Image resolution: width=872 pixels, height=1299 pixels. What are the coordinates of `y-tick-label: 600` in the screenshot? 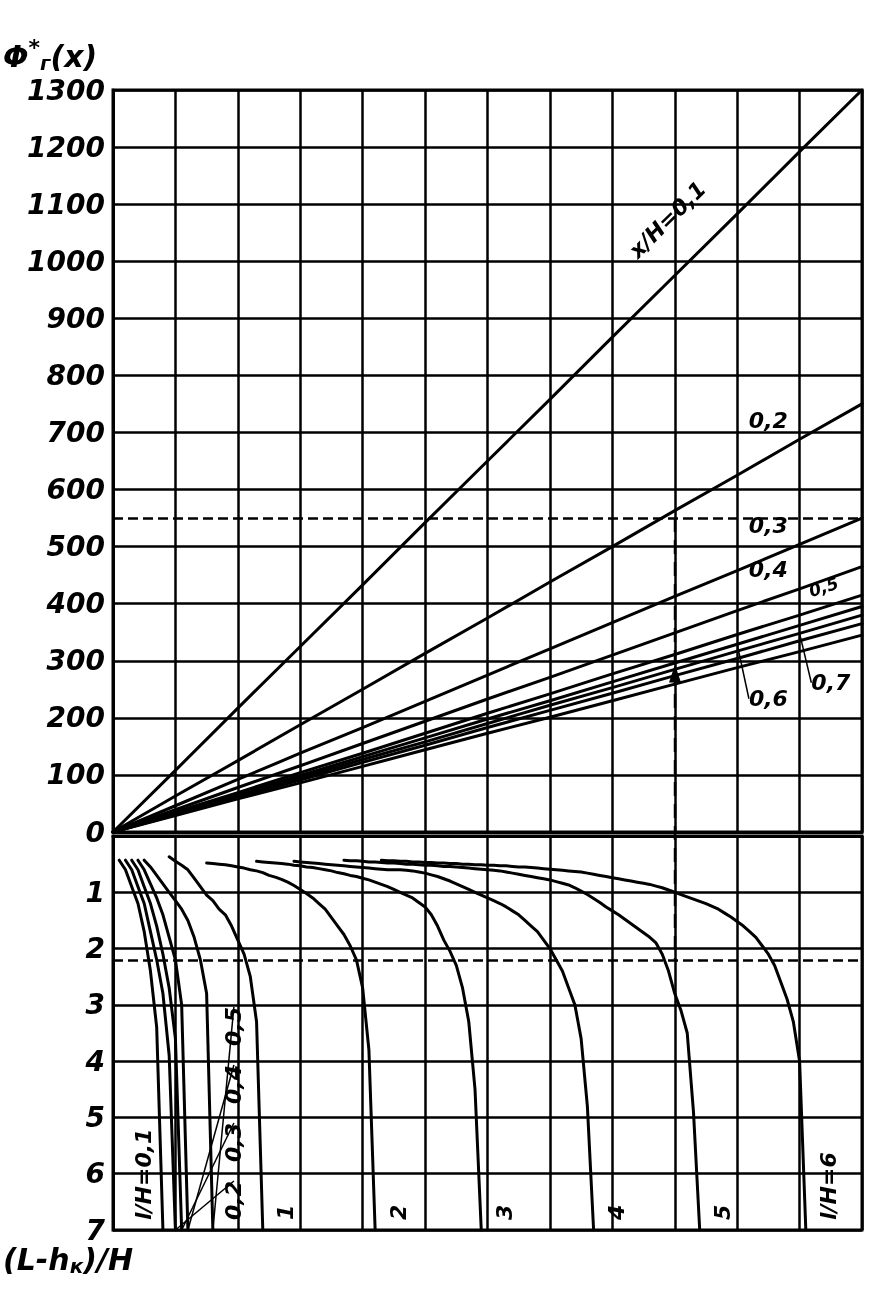 It's located at (75, 490).